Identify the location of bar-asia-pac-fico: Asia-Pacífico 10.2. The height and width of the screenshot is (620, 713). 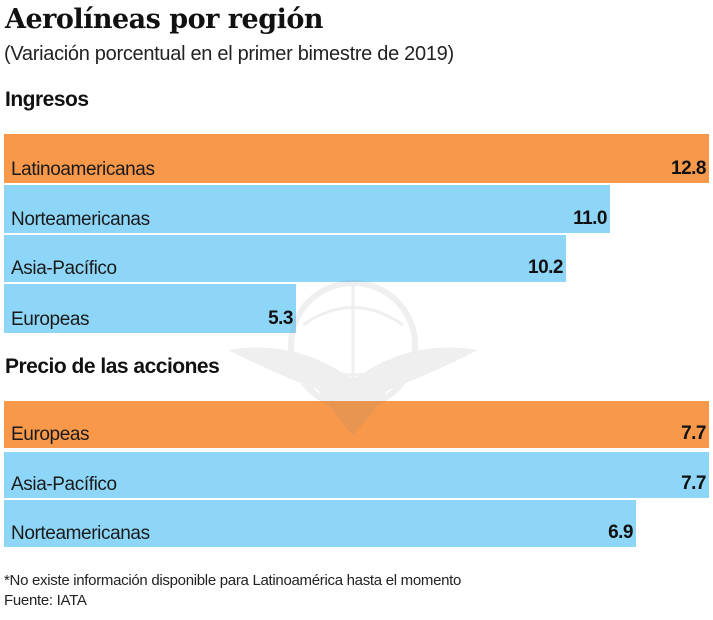
(285, 258).